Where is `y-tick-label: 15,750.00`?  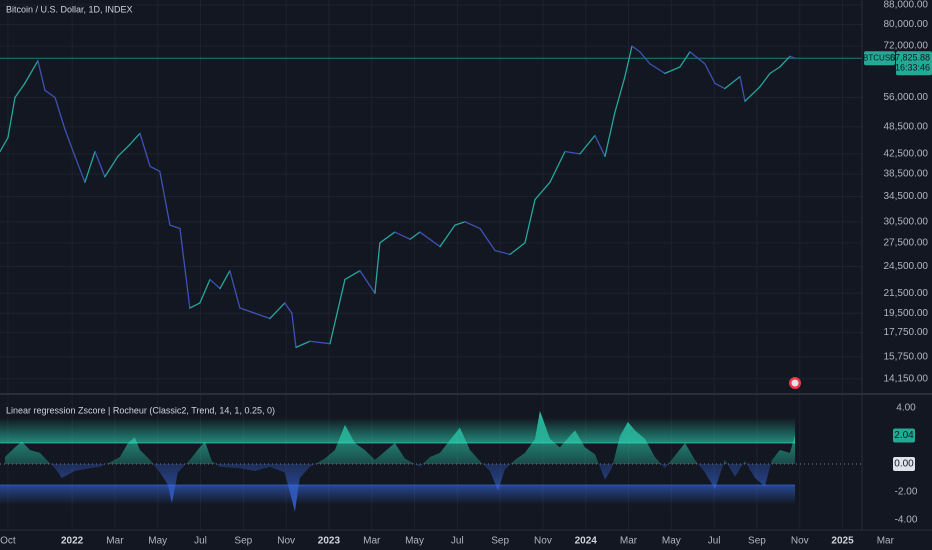 y-tick-label: 15,750.00 is located at coordinates (906, 357).